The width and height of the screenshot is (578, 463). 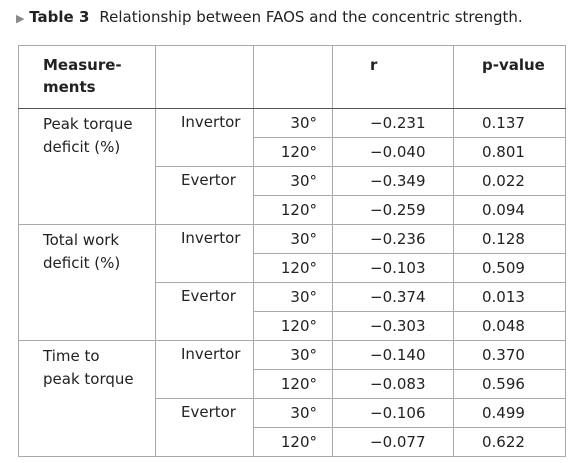 I want to click on header-row: Measure-ments r p-value, so click(x=292, y=77).